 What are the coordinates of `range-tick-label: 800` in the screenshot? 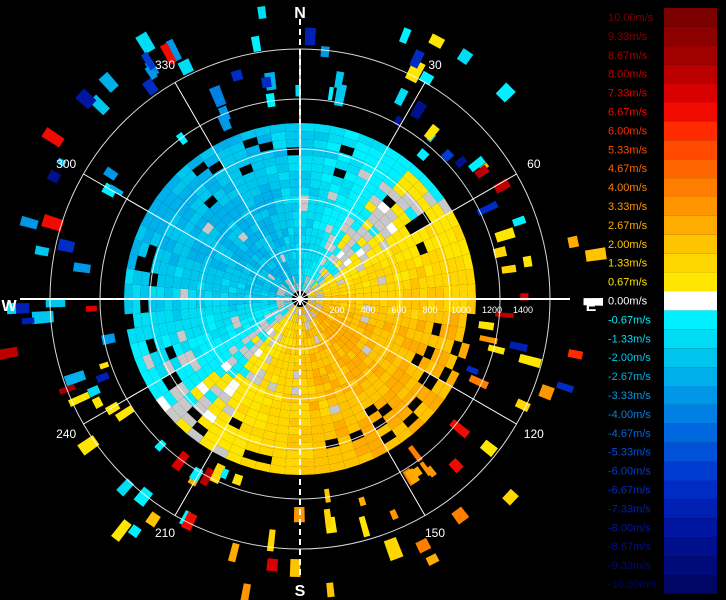 It's located at (429, 310).